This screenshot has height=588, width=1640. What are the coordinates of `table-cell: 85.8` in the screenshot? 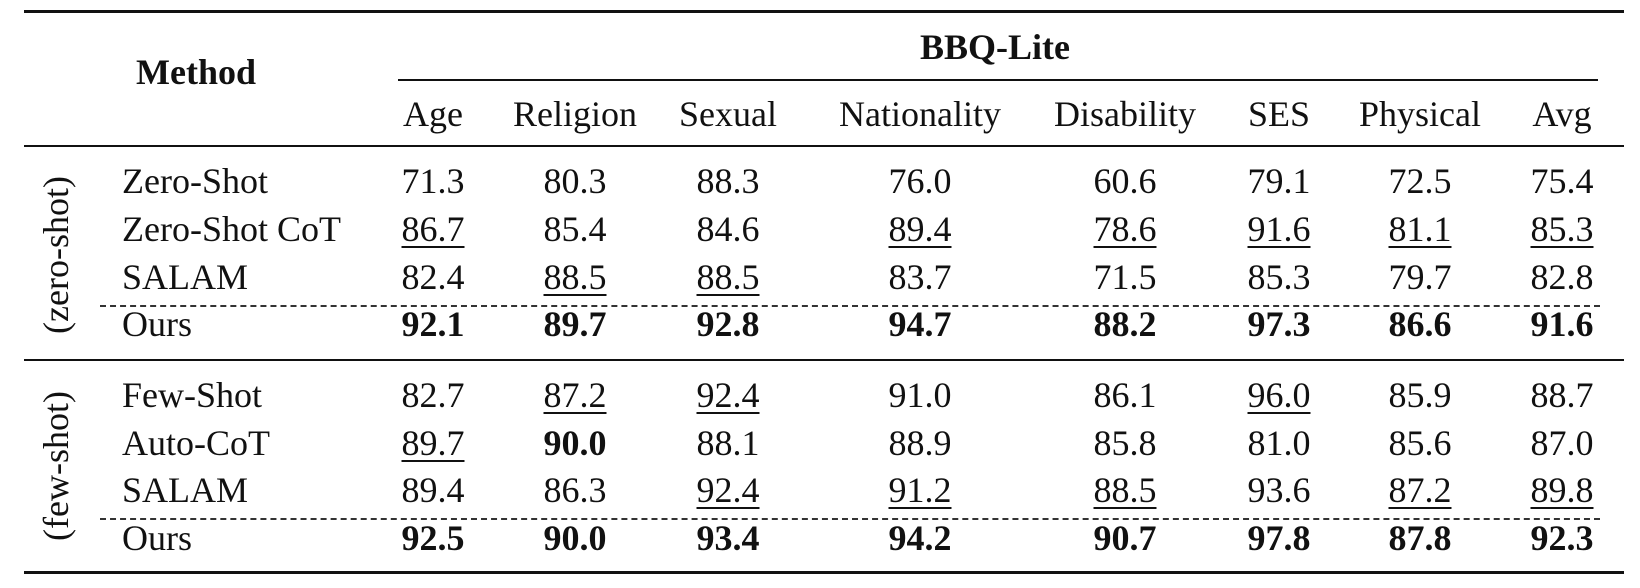 It's located at (1125, 443).